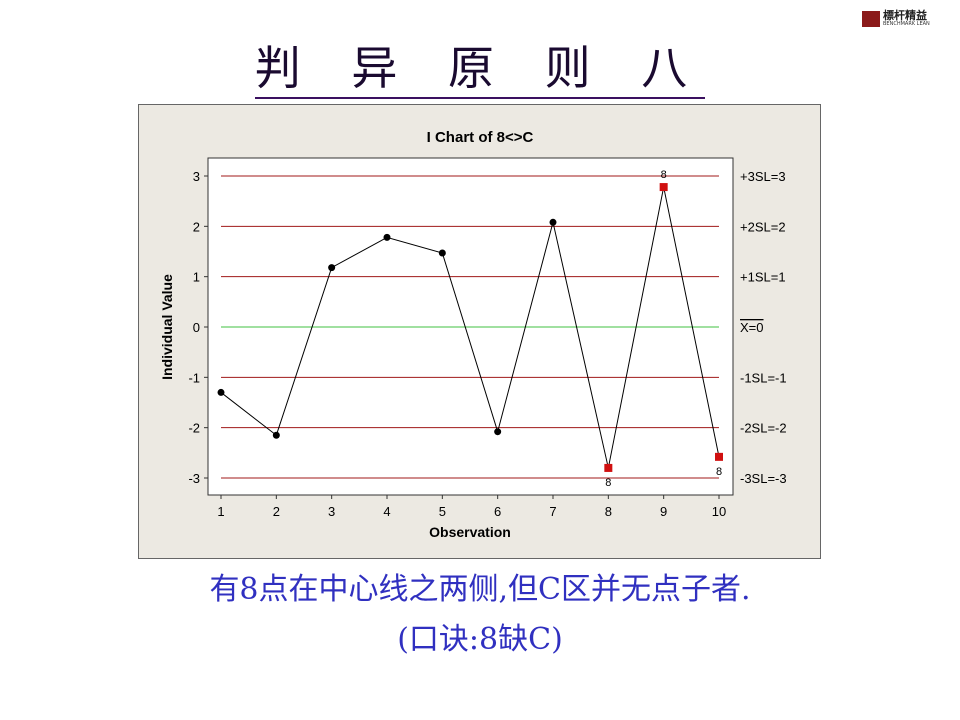 Image resolution: width=960 pixels, height=720 pixels. I want to click on limit-label: -1SL=-1, so click(763, 377).